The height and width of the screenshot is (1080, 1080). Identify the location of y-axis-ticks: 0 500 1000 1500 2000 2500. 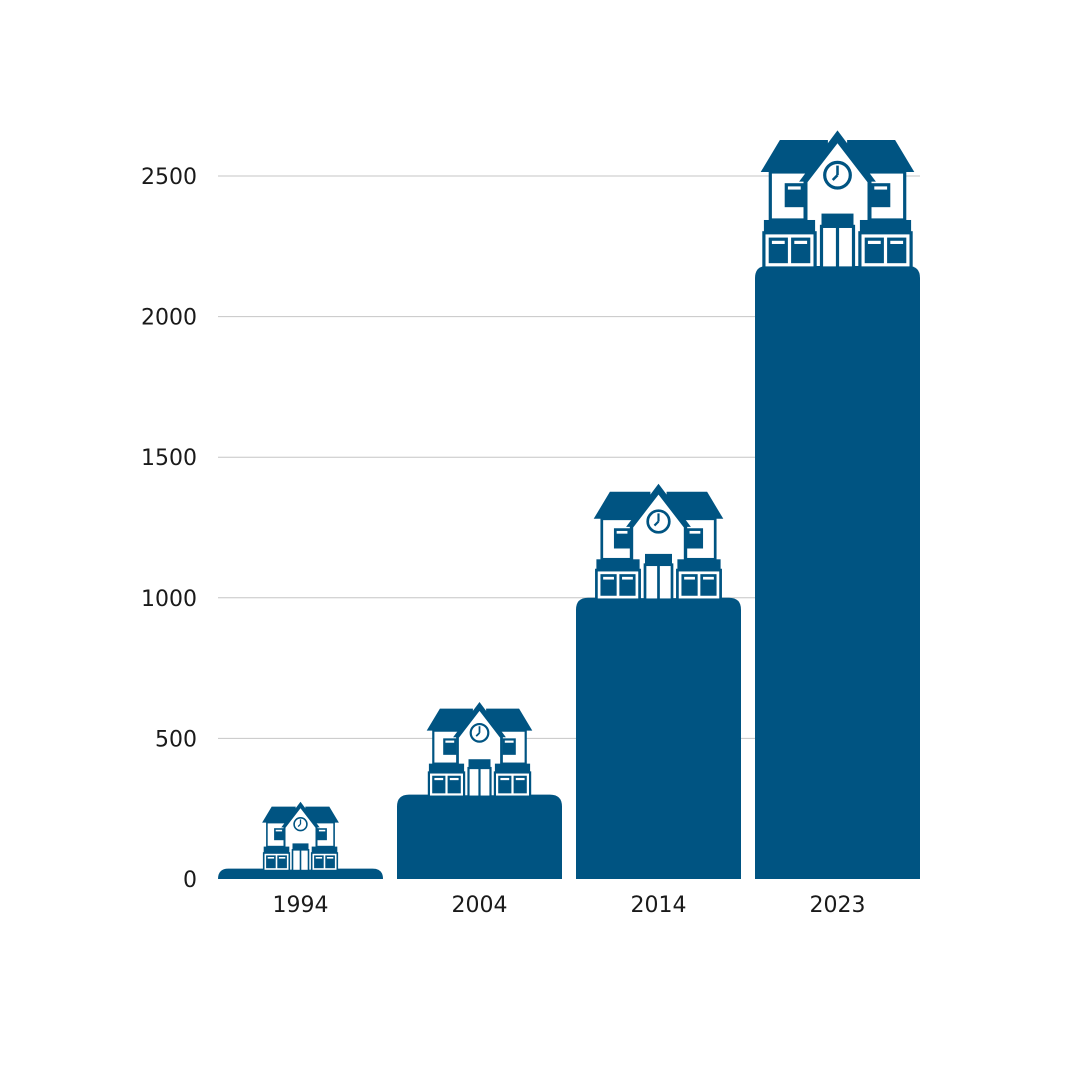
(169, 529).